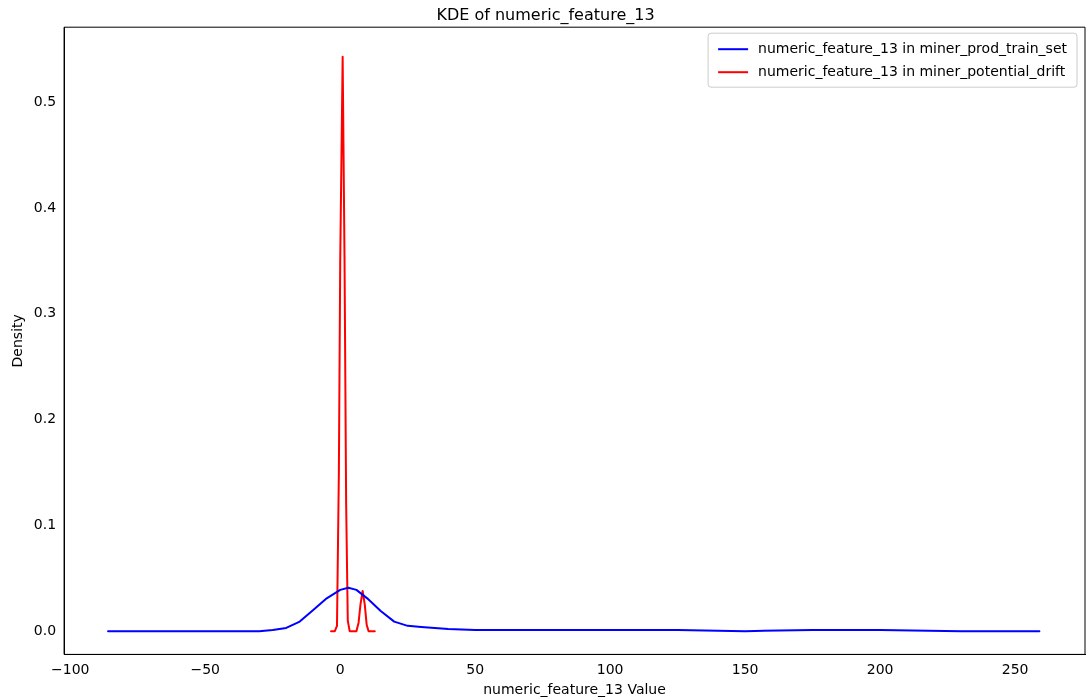 The width and height of the screenshot is (1089, 699). Describe the element at coordinates (45, 629) in the screenshot. I see `y-tick-label: 0.0` at that location.